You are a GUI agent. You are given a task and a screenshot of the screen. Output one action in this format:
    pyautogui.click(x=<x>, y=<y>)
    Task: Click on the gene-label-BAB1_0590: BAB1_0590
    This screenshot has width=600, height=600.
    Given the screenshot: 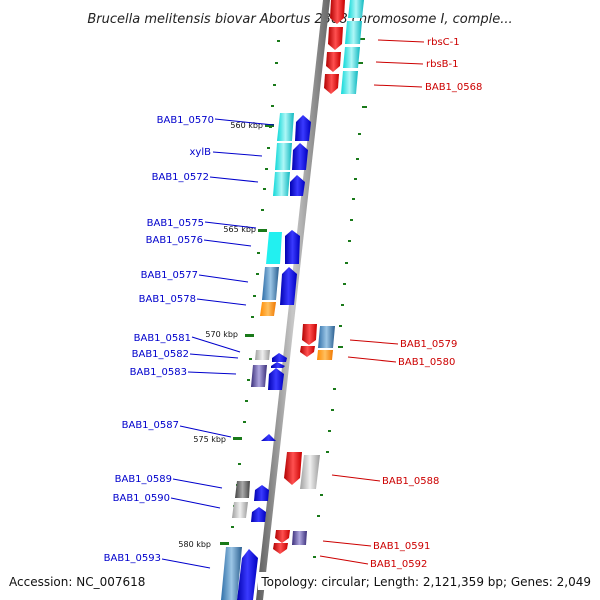 What is the action you would take?
    pyautogui.click(x=141, y=498)
    